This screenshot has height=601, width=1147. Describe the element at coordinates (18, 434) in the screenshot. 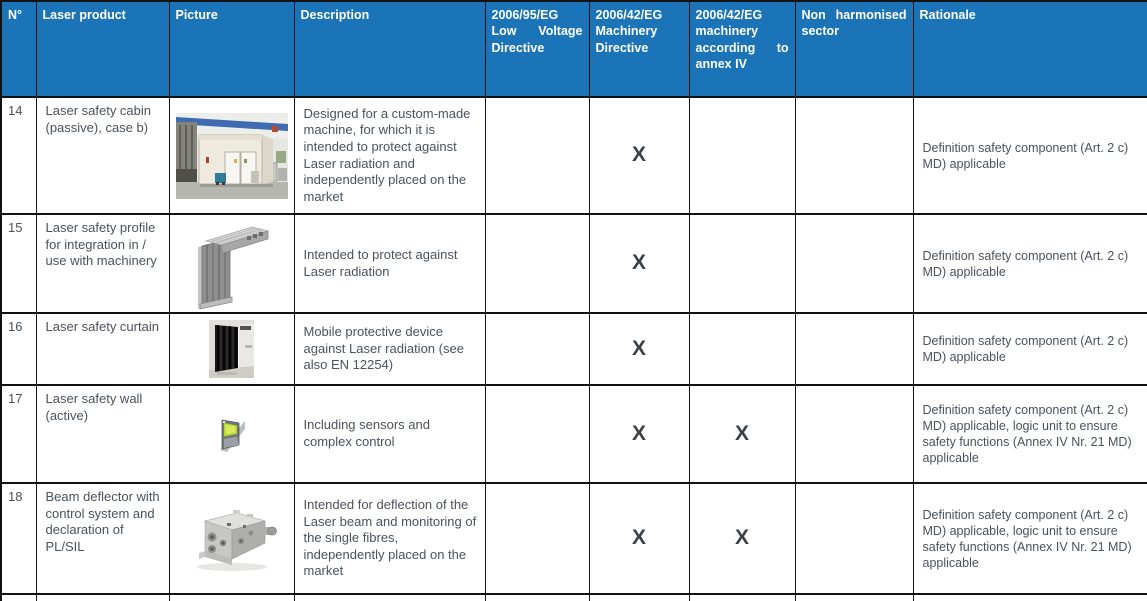

I see `cell-no: 17` at that location.